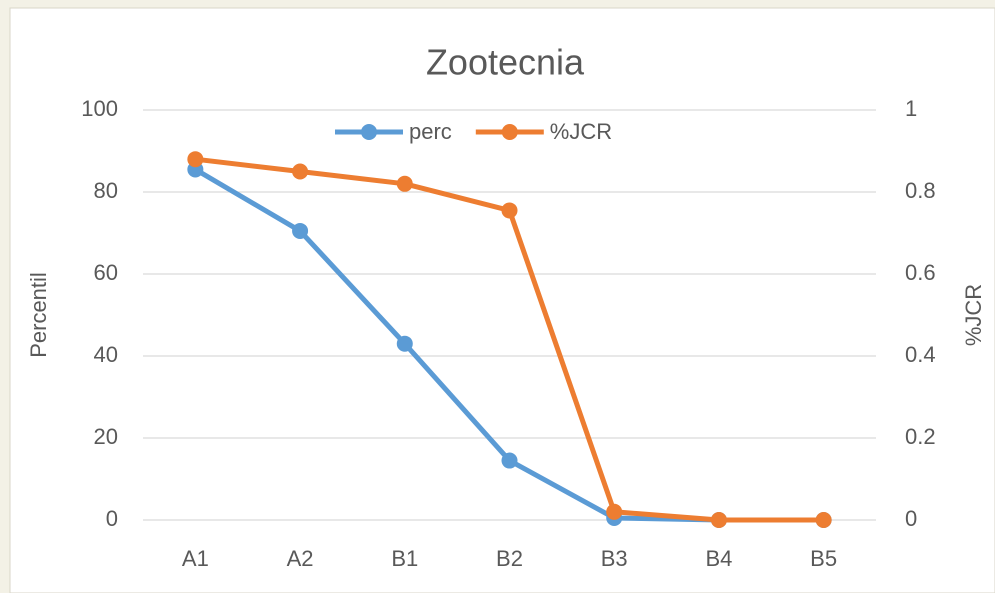 The height and width of the screenshot is (593, 995). What do you see at coordinates (581, 131) in the screenshot?
I see `legend-label: %JCR` at bounding box center [581, 131].